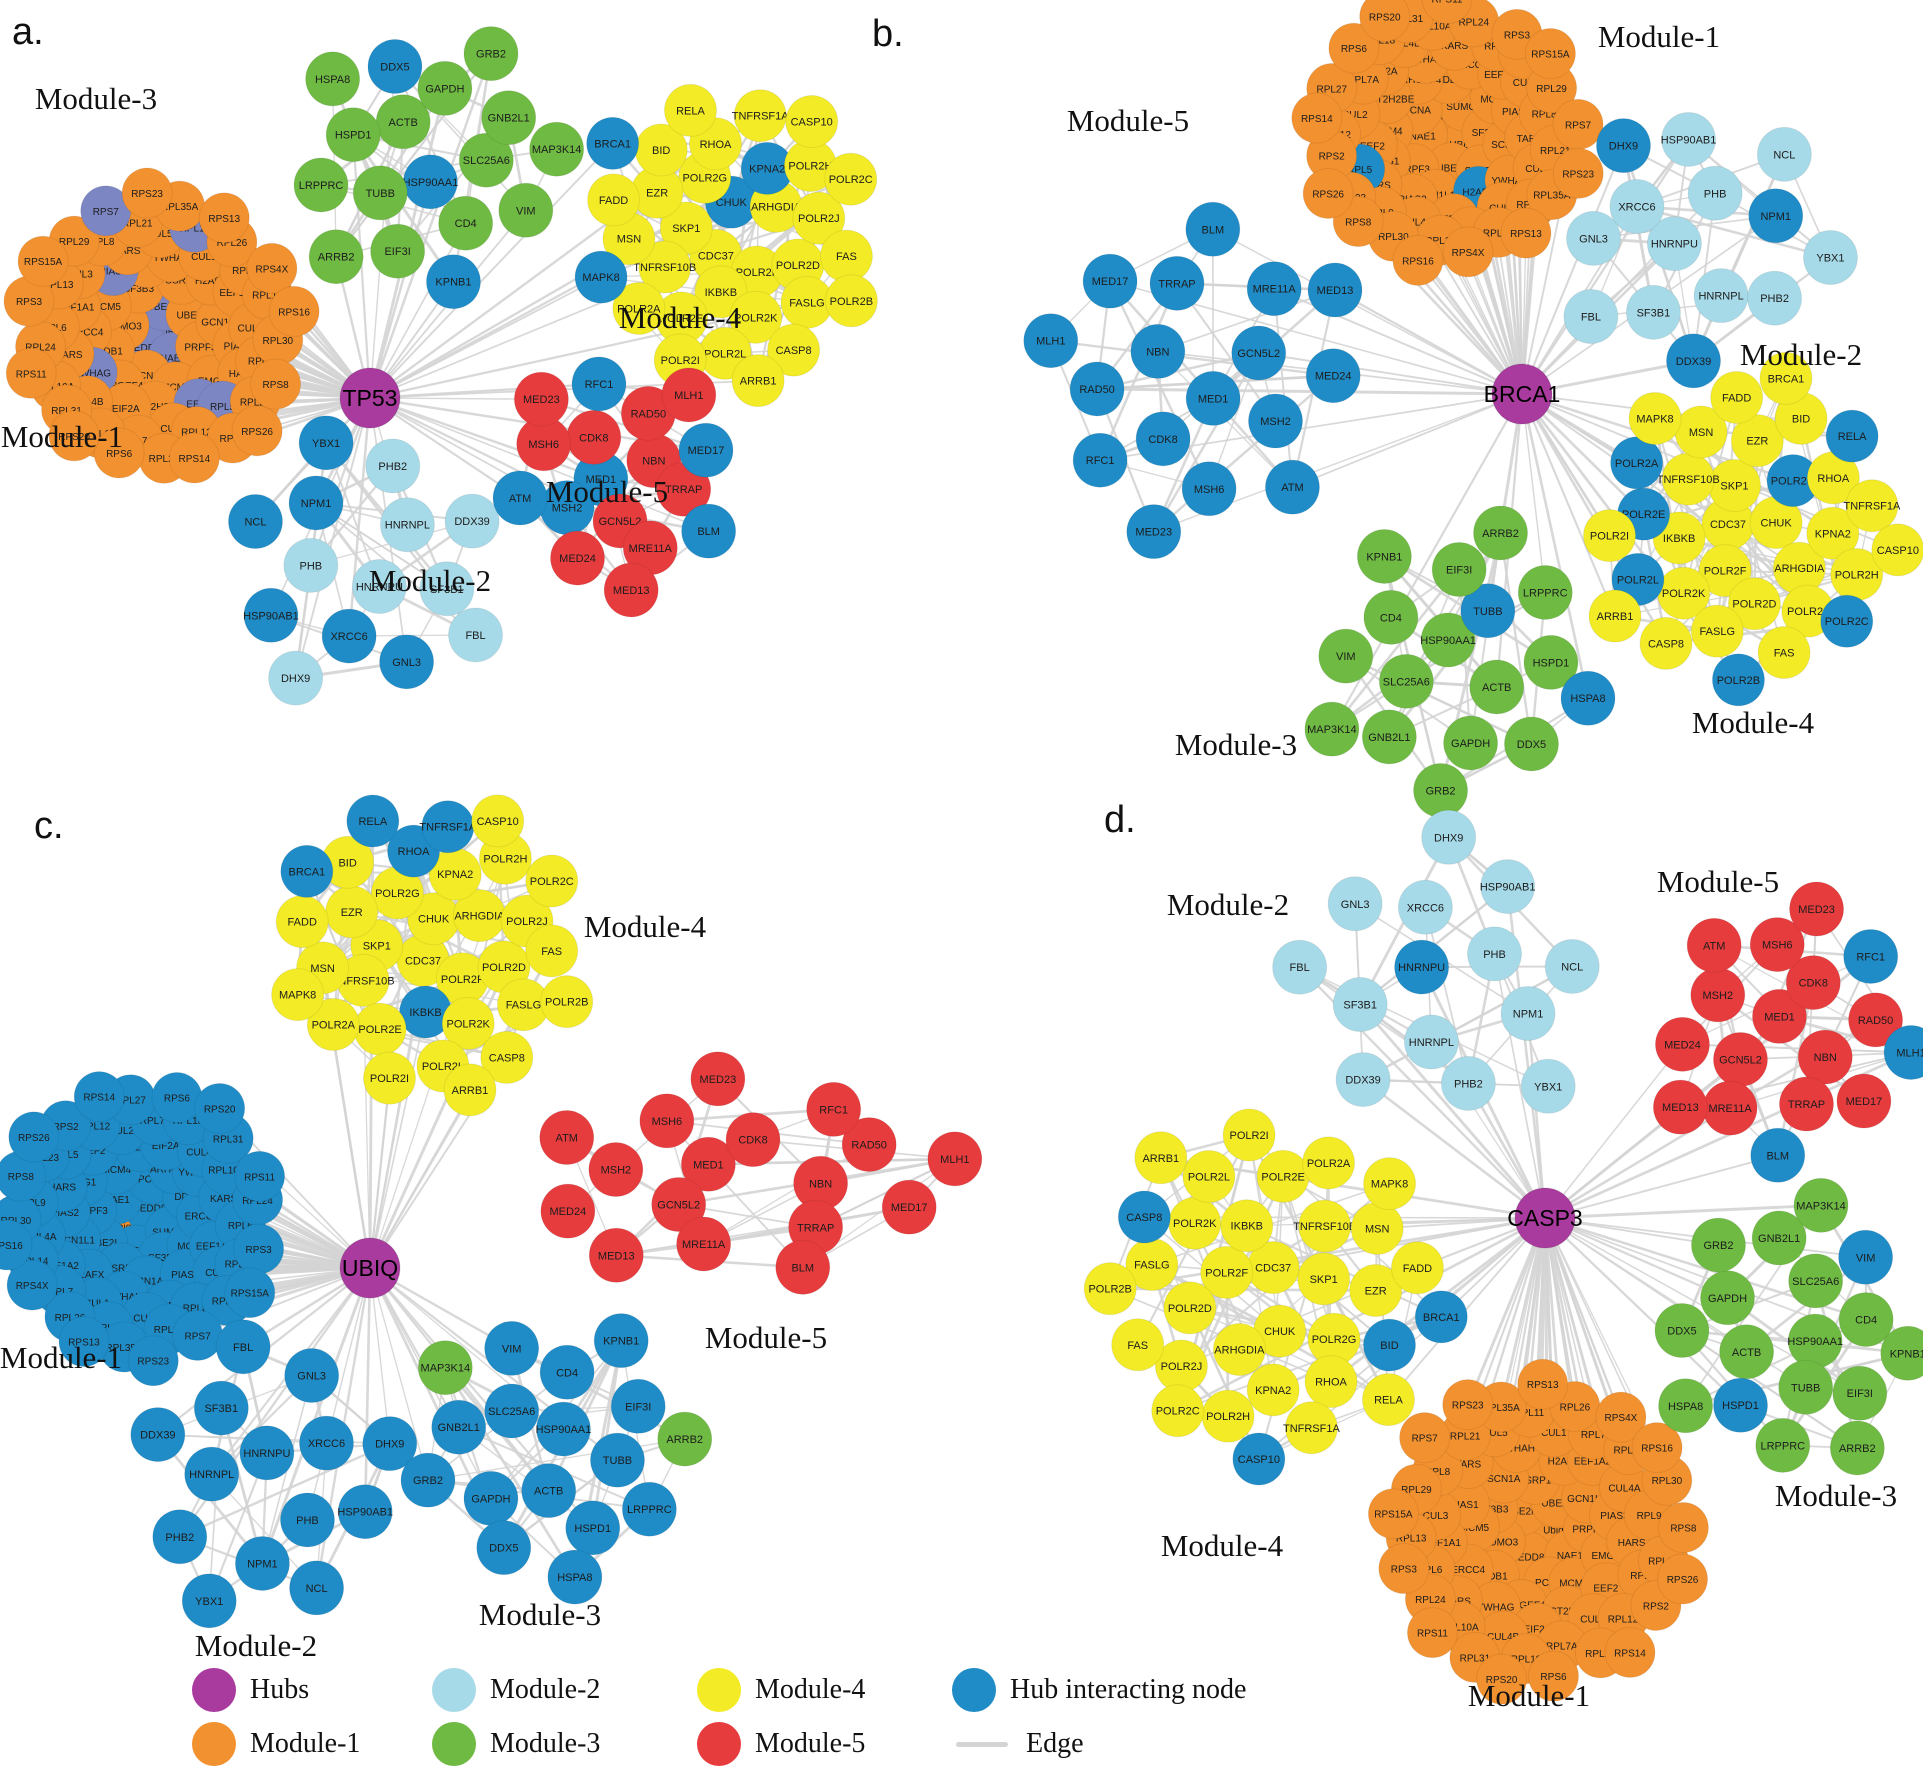 The width and height of the screenshot is (1923, 1775). I want to click on hub-UBIQ, so click(370, 1268).